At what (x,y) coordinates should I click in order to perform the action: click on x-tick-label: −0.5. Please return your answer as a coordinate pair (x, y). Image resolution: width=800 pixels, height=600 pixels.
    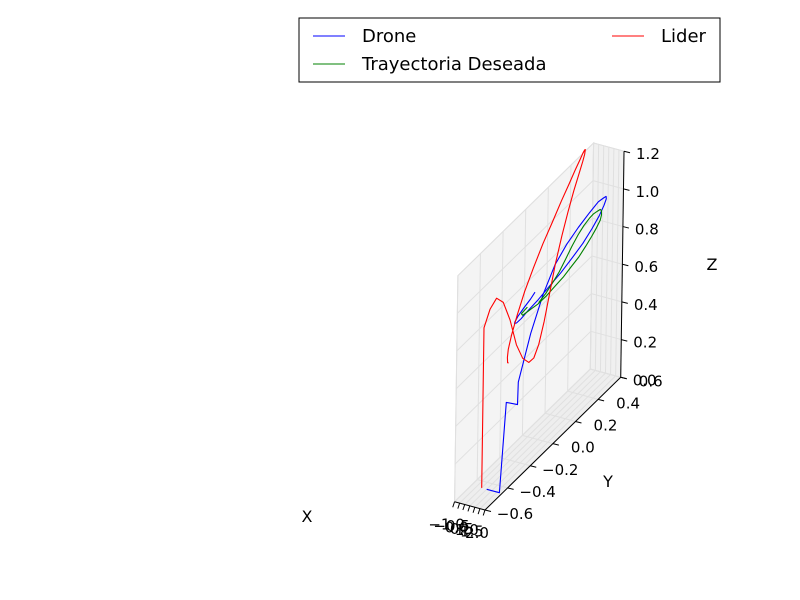
    Looking at the image, I should click on (451, 526).